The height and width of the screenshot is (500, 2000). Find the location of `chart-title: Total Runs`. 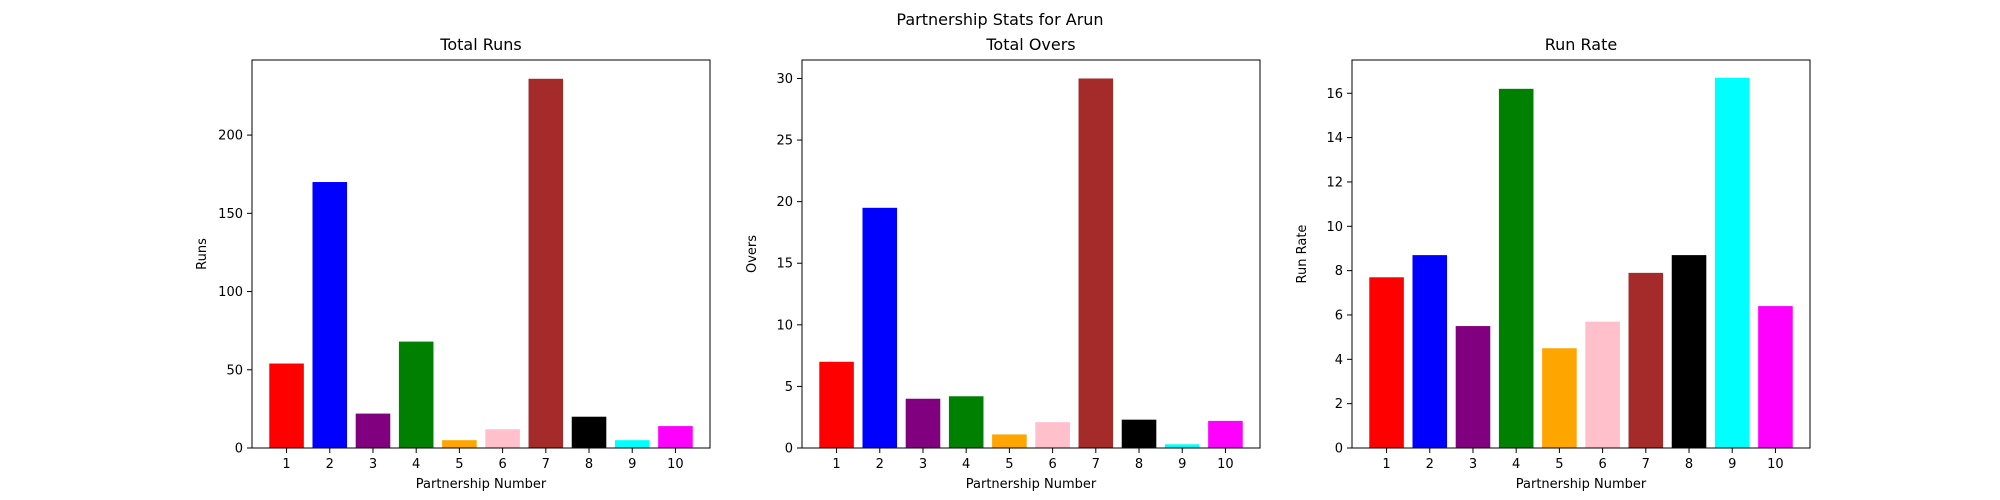

chart-title: Total Runs is located at coordinates (480, 44).